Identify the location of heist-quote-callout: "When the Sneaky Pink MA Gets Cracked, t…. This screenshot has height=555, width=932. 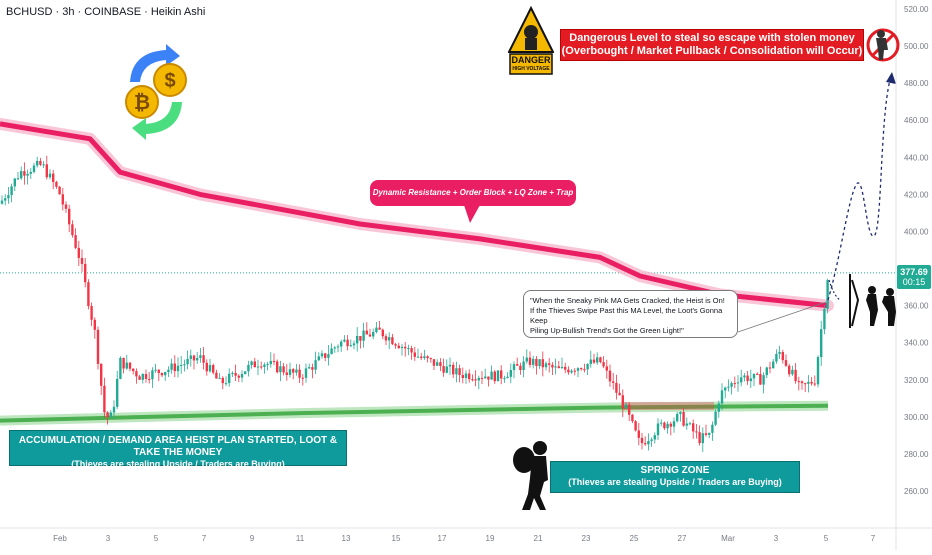
(630, 314).